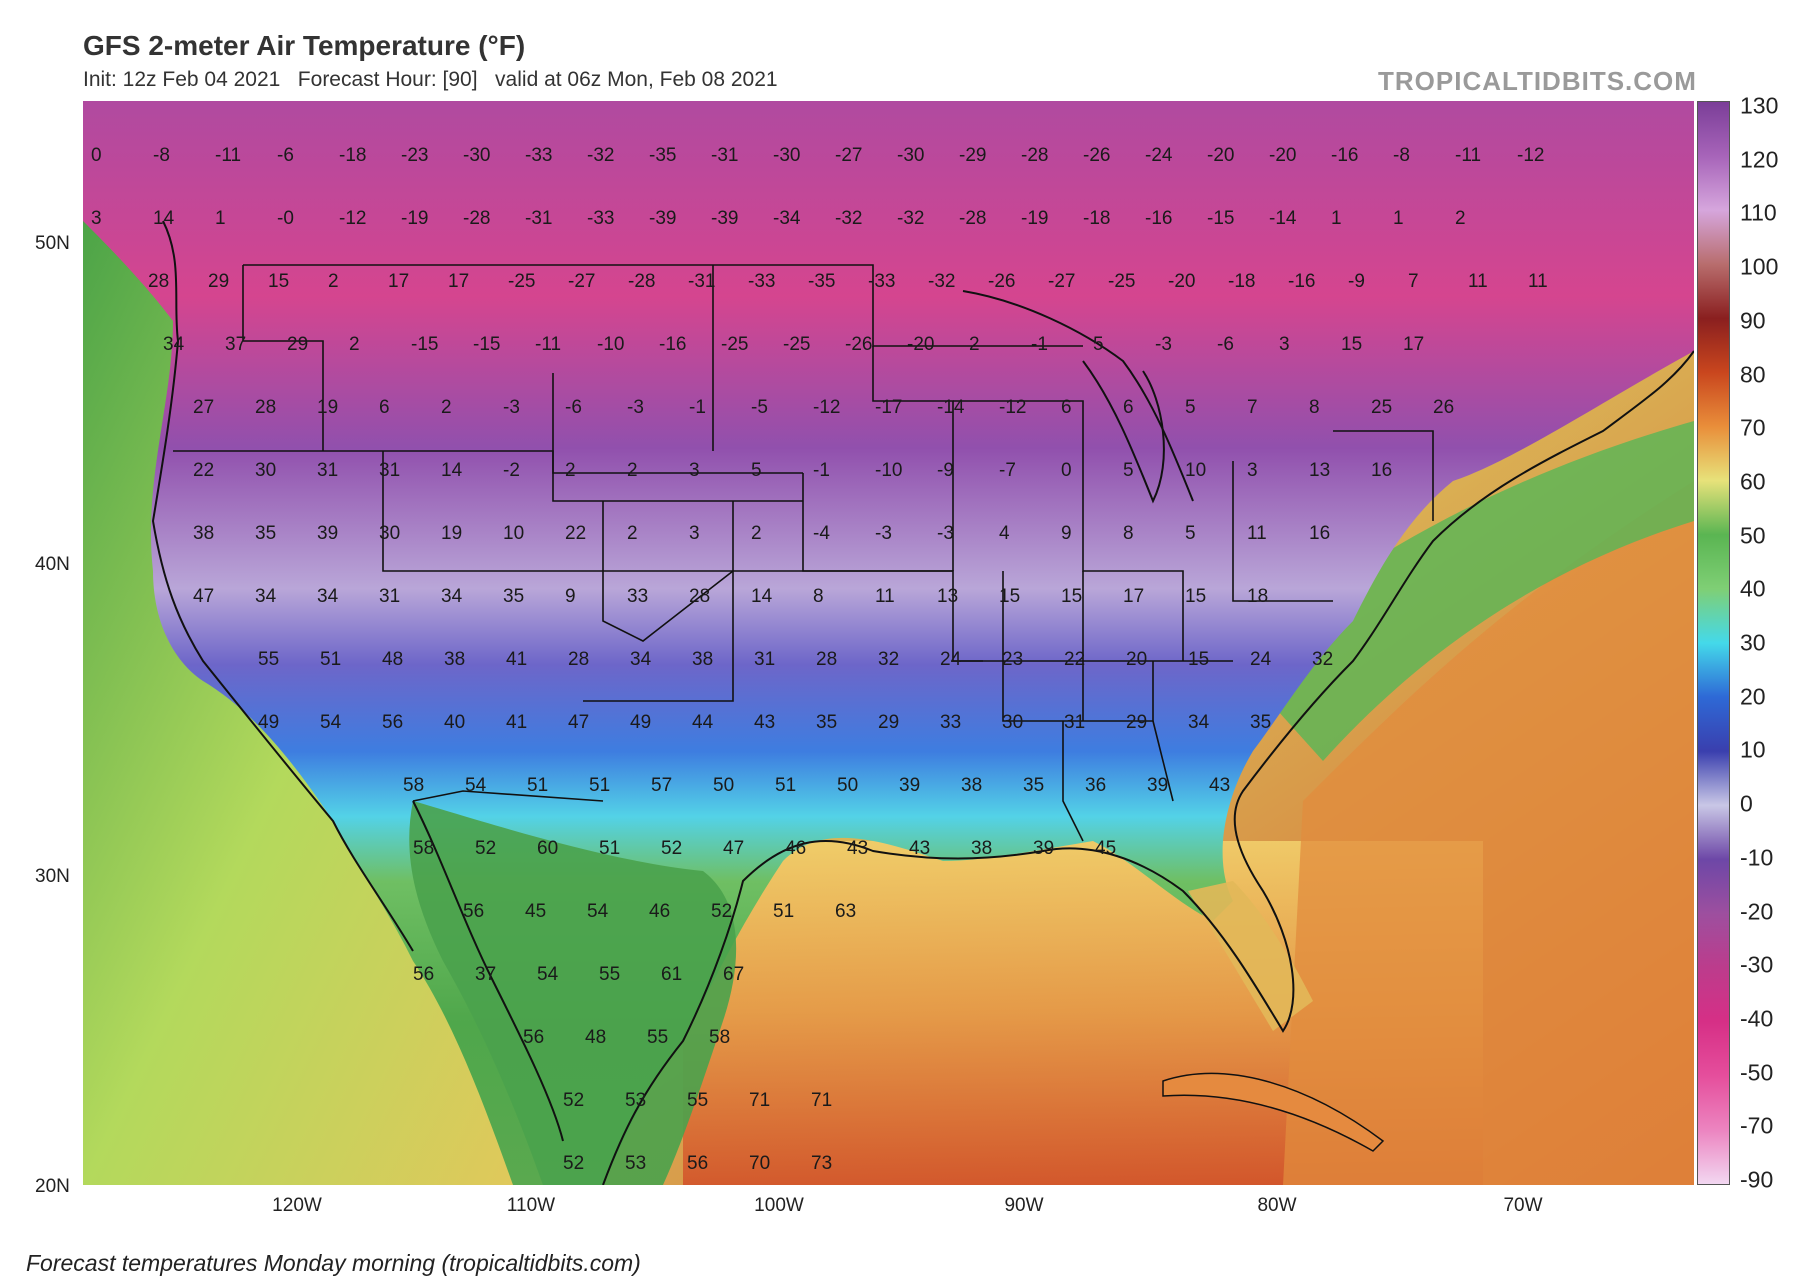  I want to click on temperature-value: 38, so click(203, 533).